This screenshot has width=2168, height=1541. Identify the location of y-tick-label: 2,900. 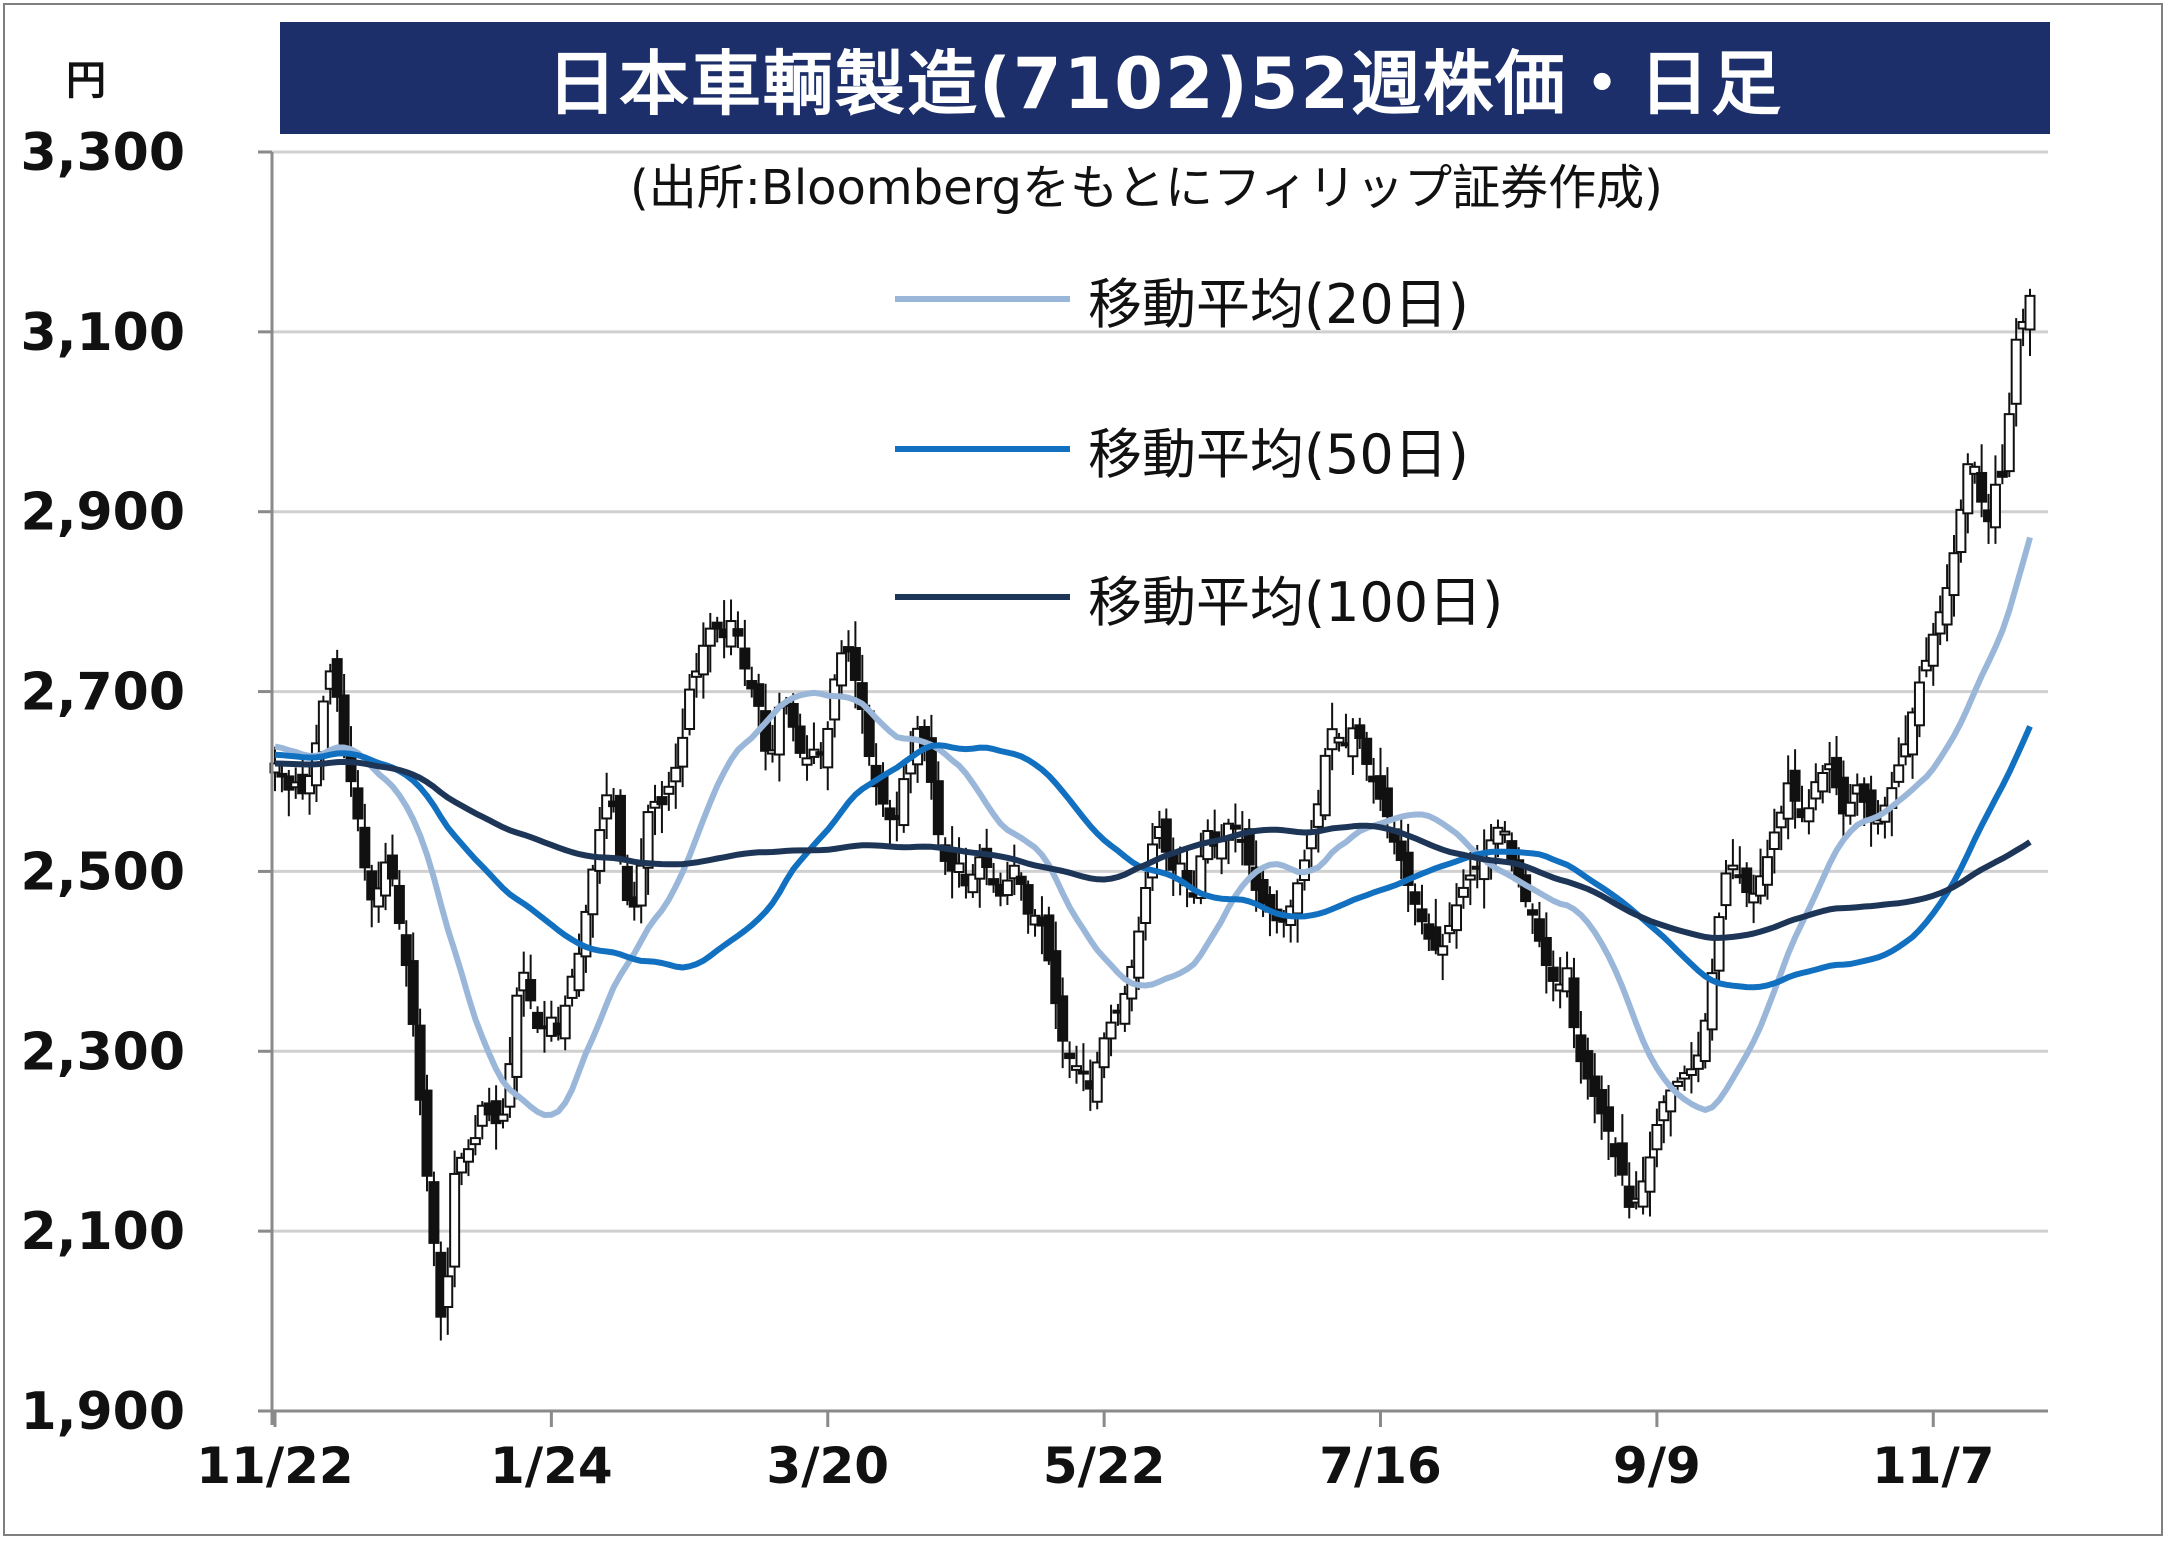
(103, 513).